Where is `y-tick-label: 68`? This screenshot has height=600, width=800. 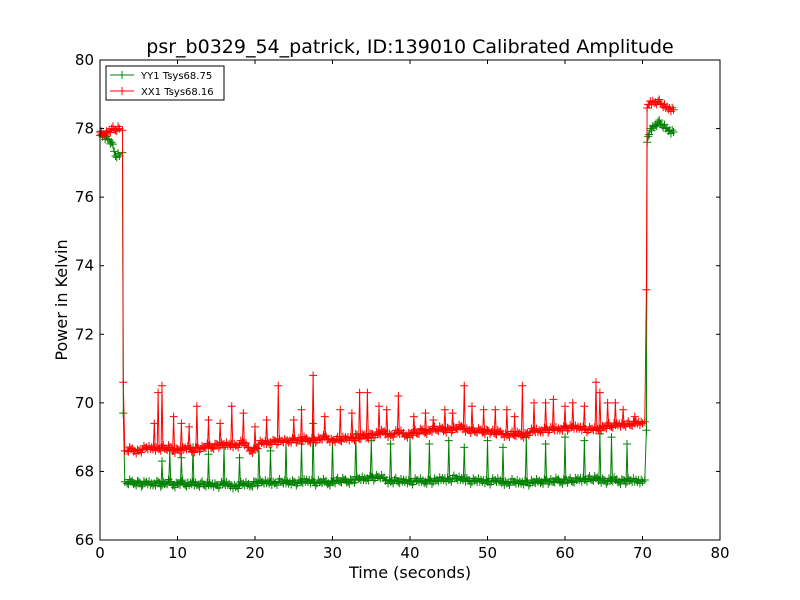
y-tick-label: 68 is located at coordinates (84, 471).